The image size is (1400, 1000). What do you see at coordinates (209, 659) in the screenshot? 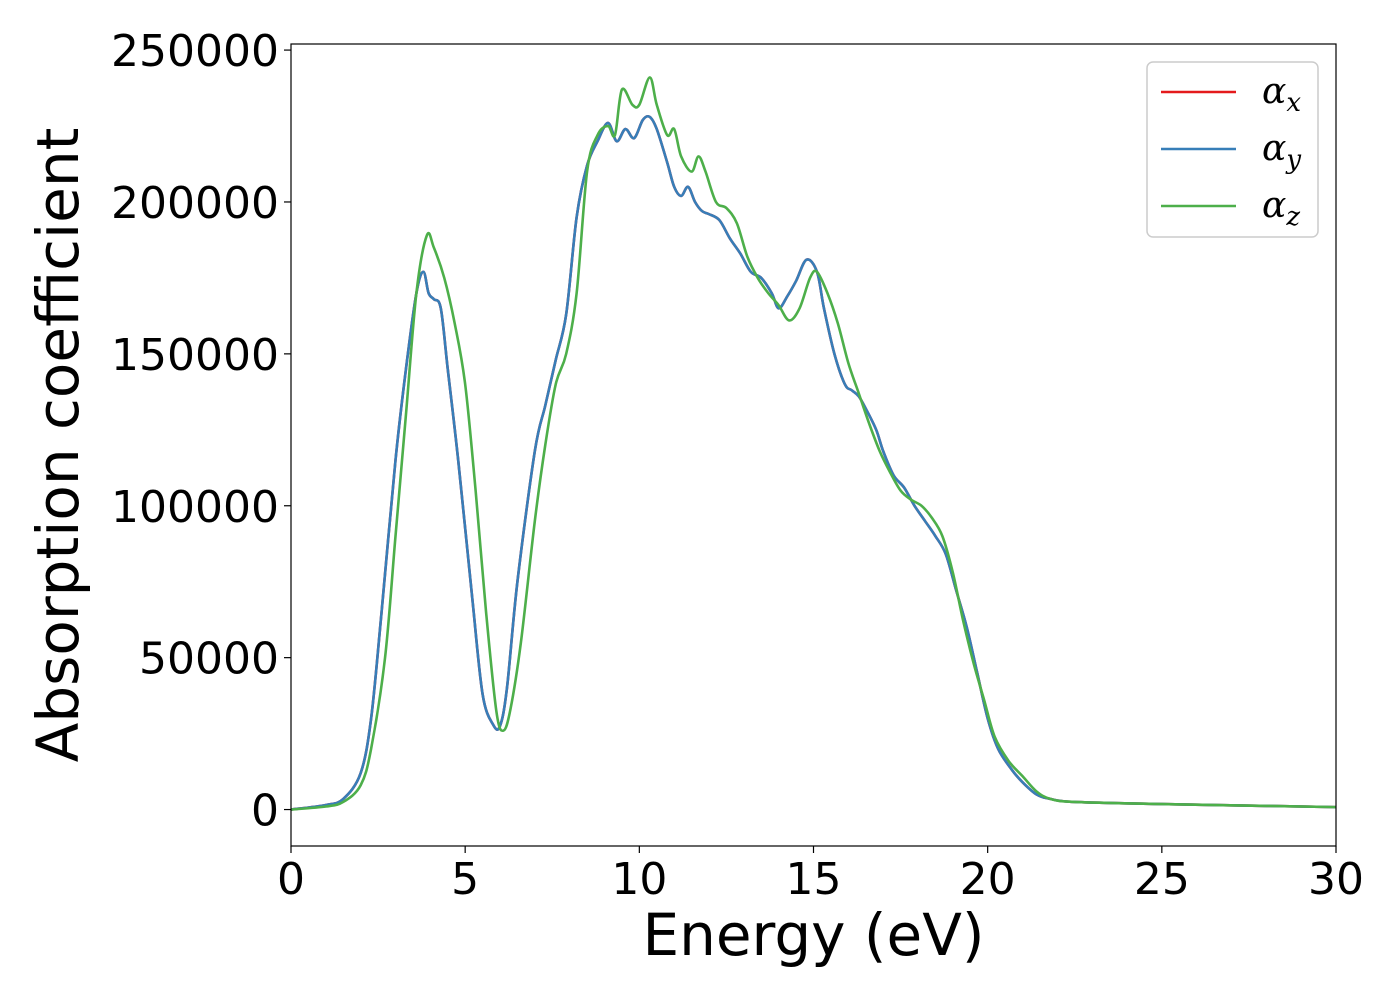
I see `y-tick-label: 50000` at bounding box center [209, 659].